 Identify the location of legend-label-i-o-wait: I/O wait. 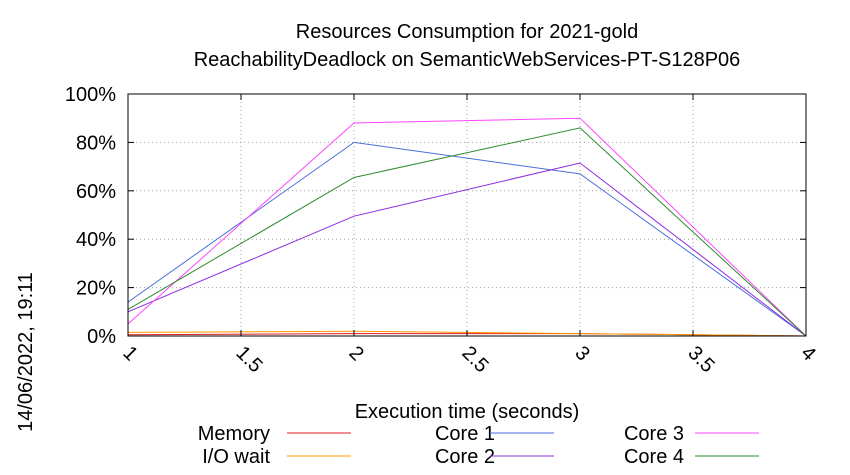
(236, 457).